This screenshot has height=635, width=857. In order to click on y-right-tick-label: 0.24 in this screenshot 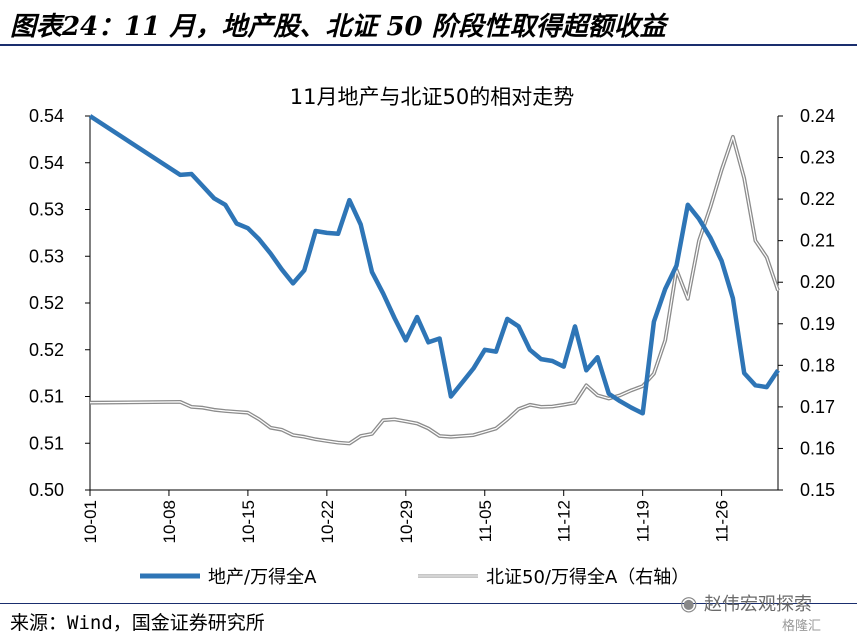, I will do `click(817, 116)`.